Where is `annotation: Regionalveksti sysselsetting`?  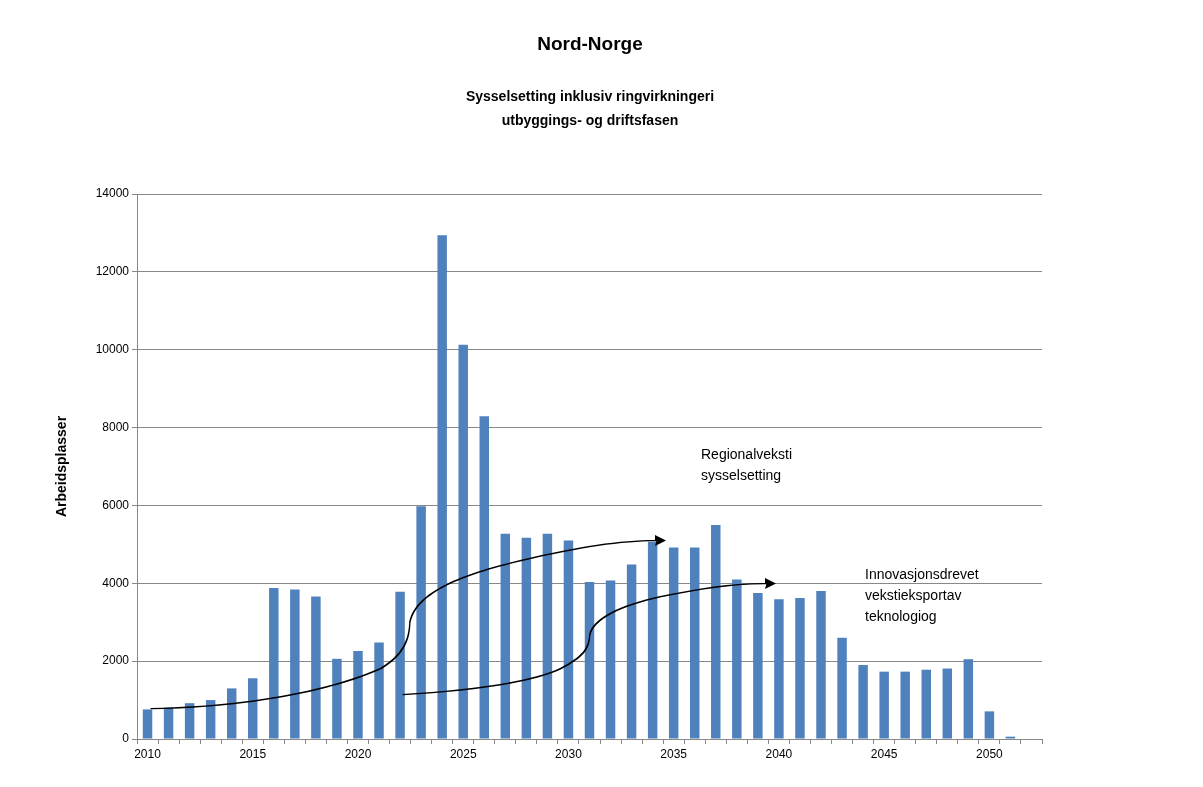 annotation: Regionalveksti sysselsetting is located at coordinates (747, 464).